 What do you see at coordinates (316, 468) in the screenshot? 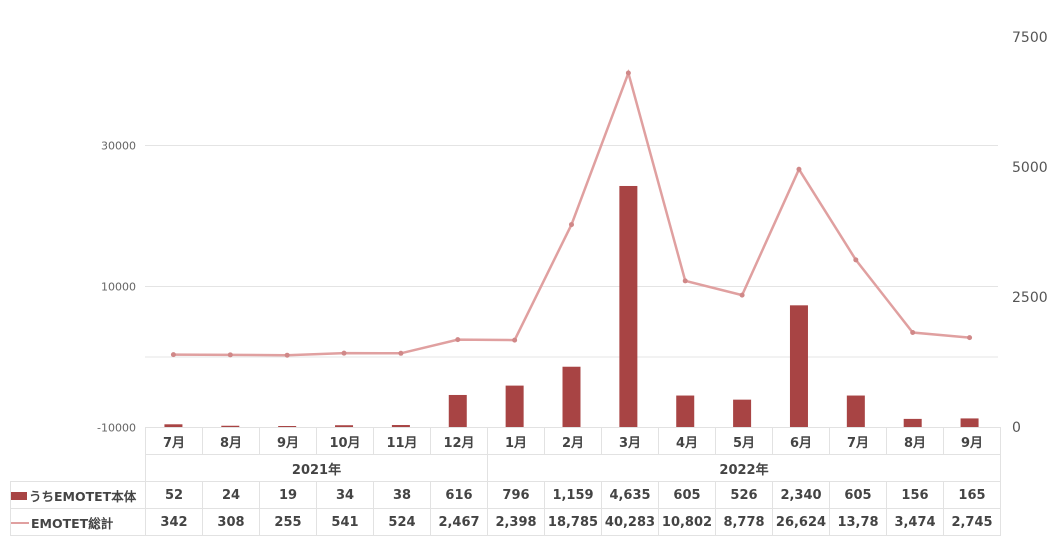
I see `year-label: 2021年` at bounding box center [316, 468].